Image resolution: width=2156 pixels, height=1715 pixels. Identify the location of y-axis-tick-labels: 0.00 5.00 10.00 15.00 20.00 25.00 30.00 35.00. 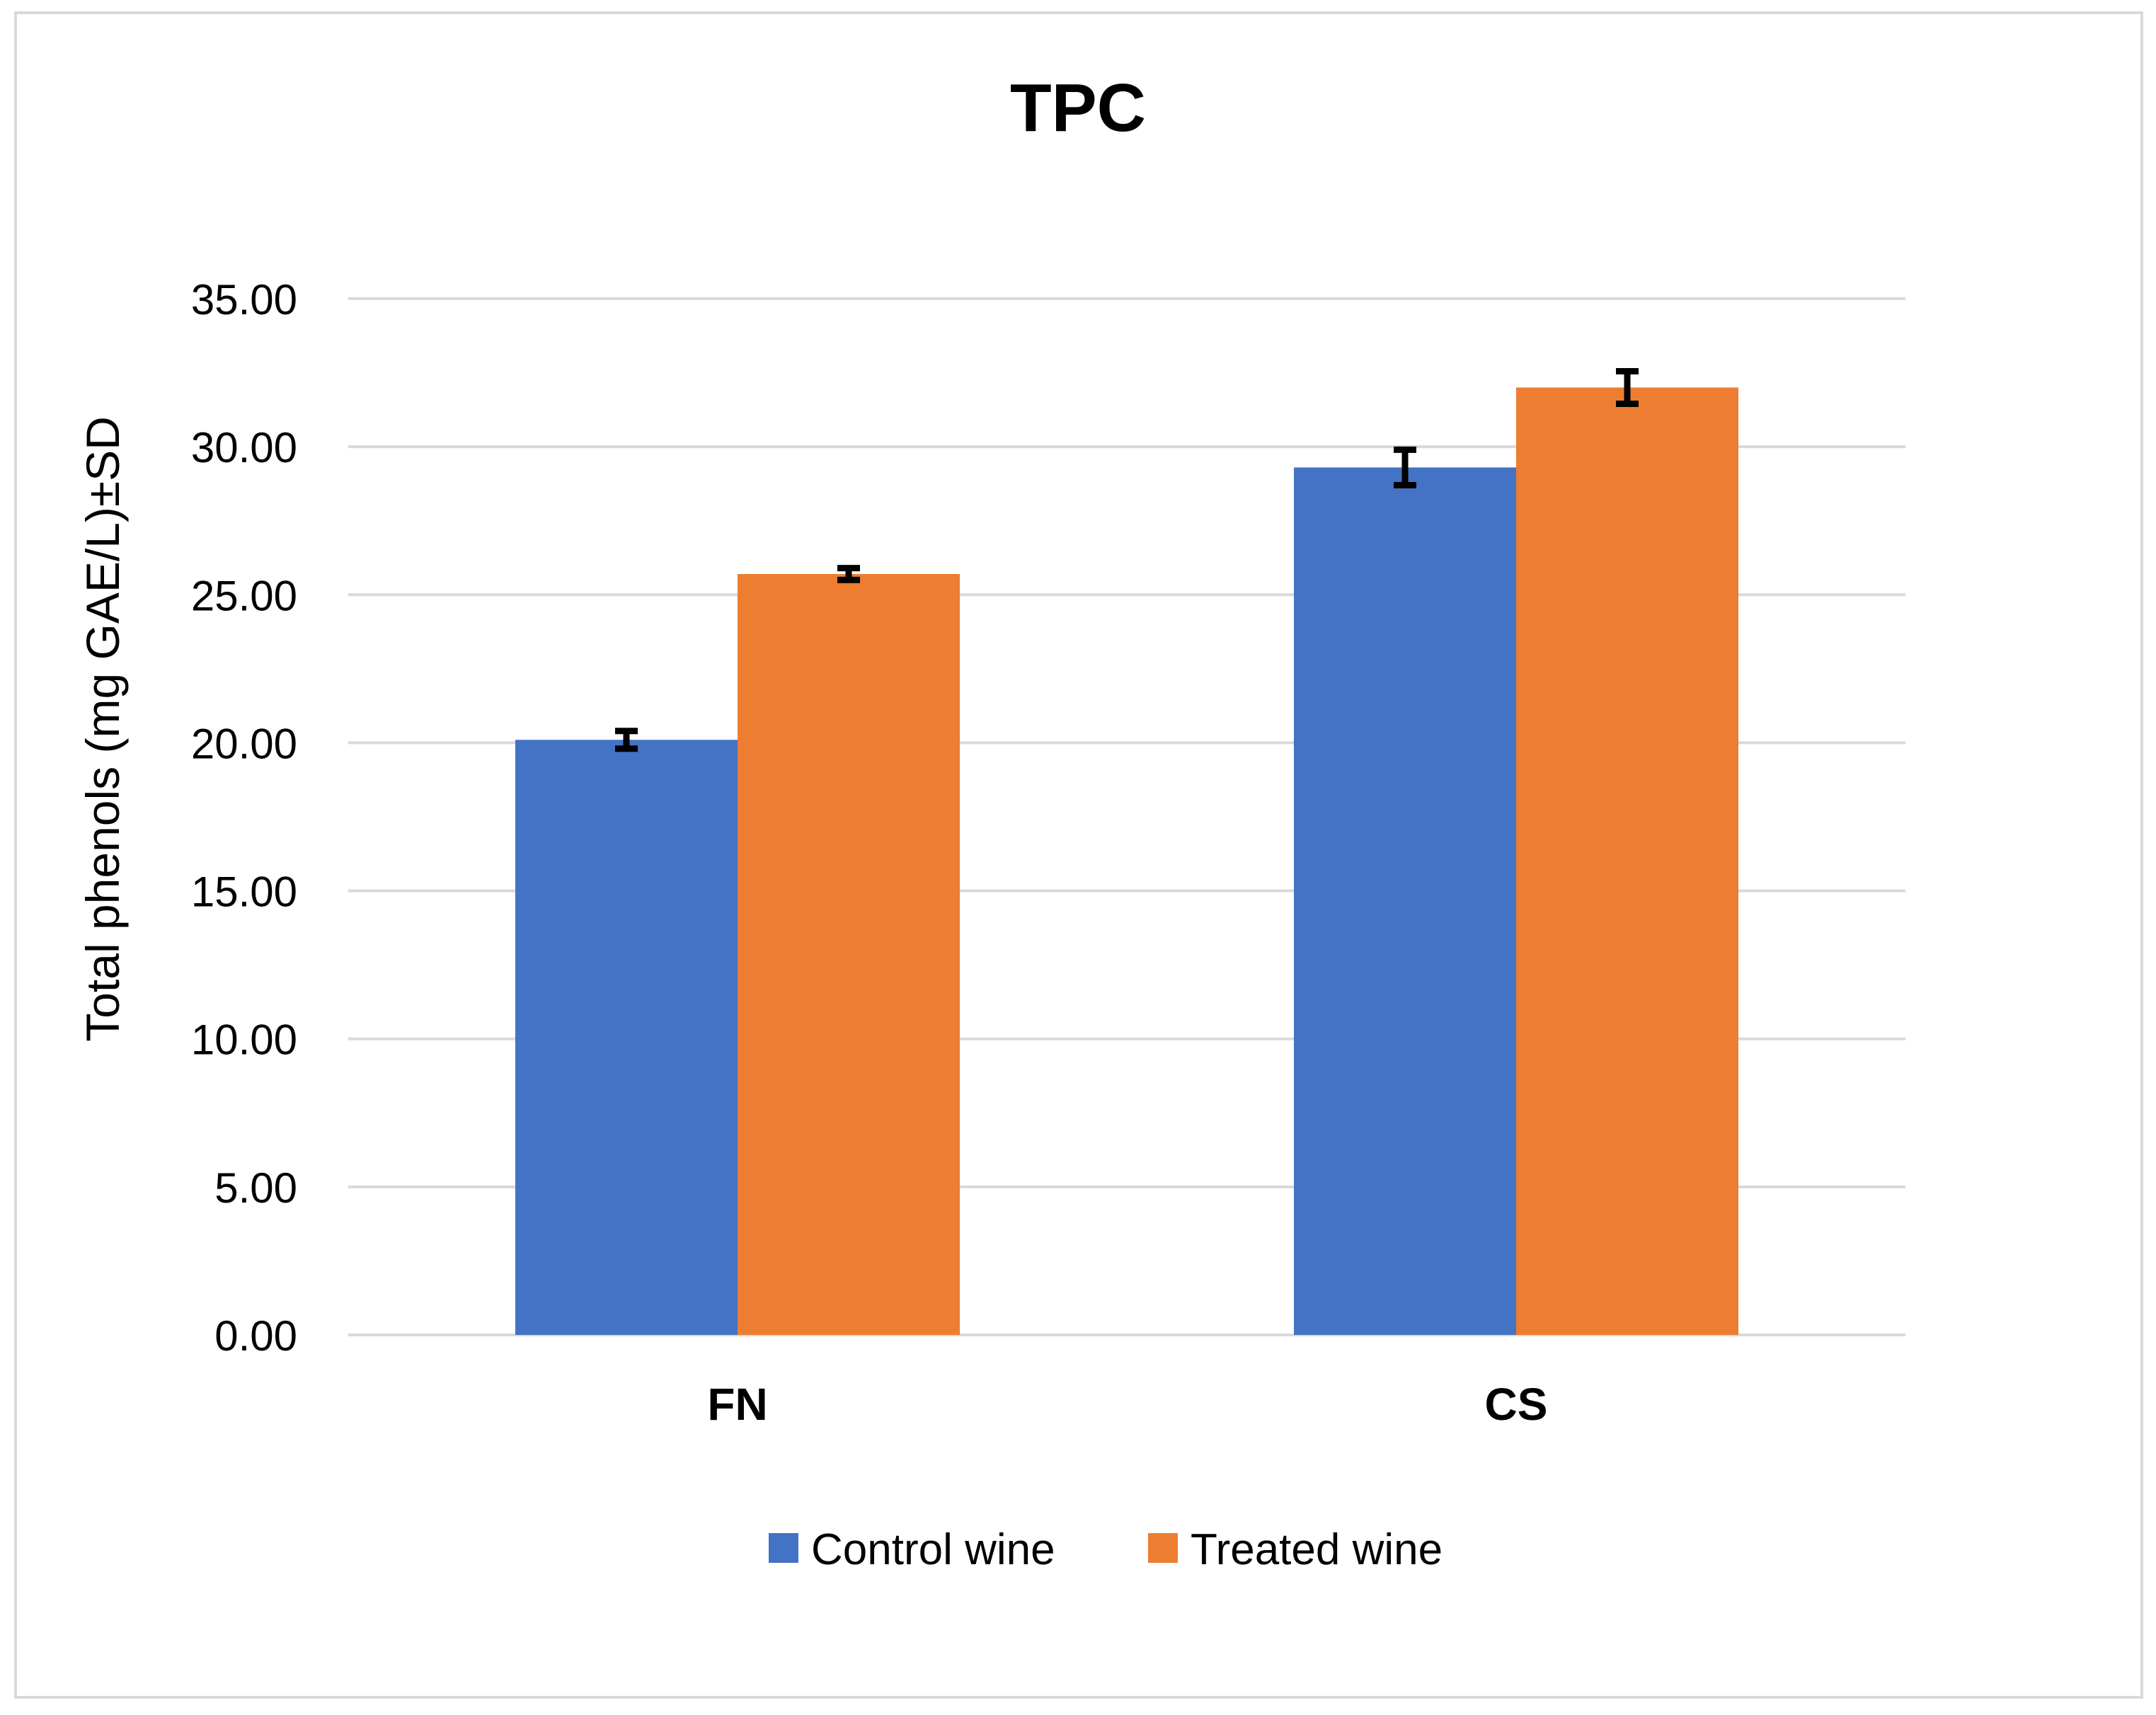
(244, 818).